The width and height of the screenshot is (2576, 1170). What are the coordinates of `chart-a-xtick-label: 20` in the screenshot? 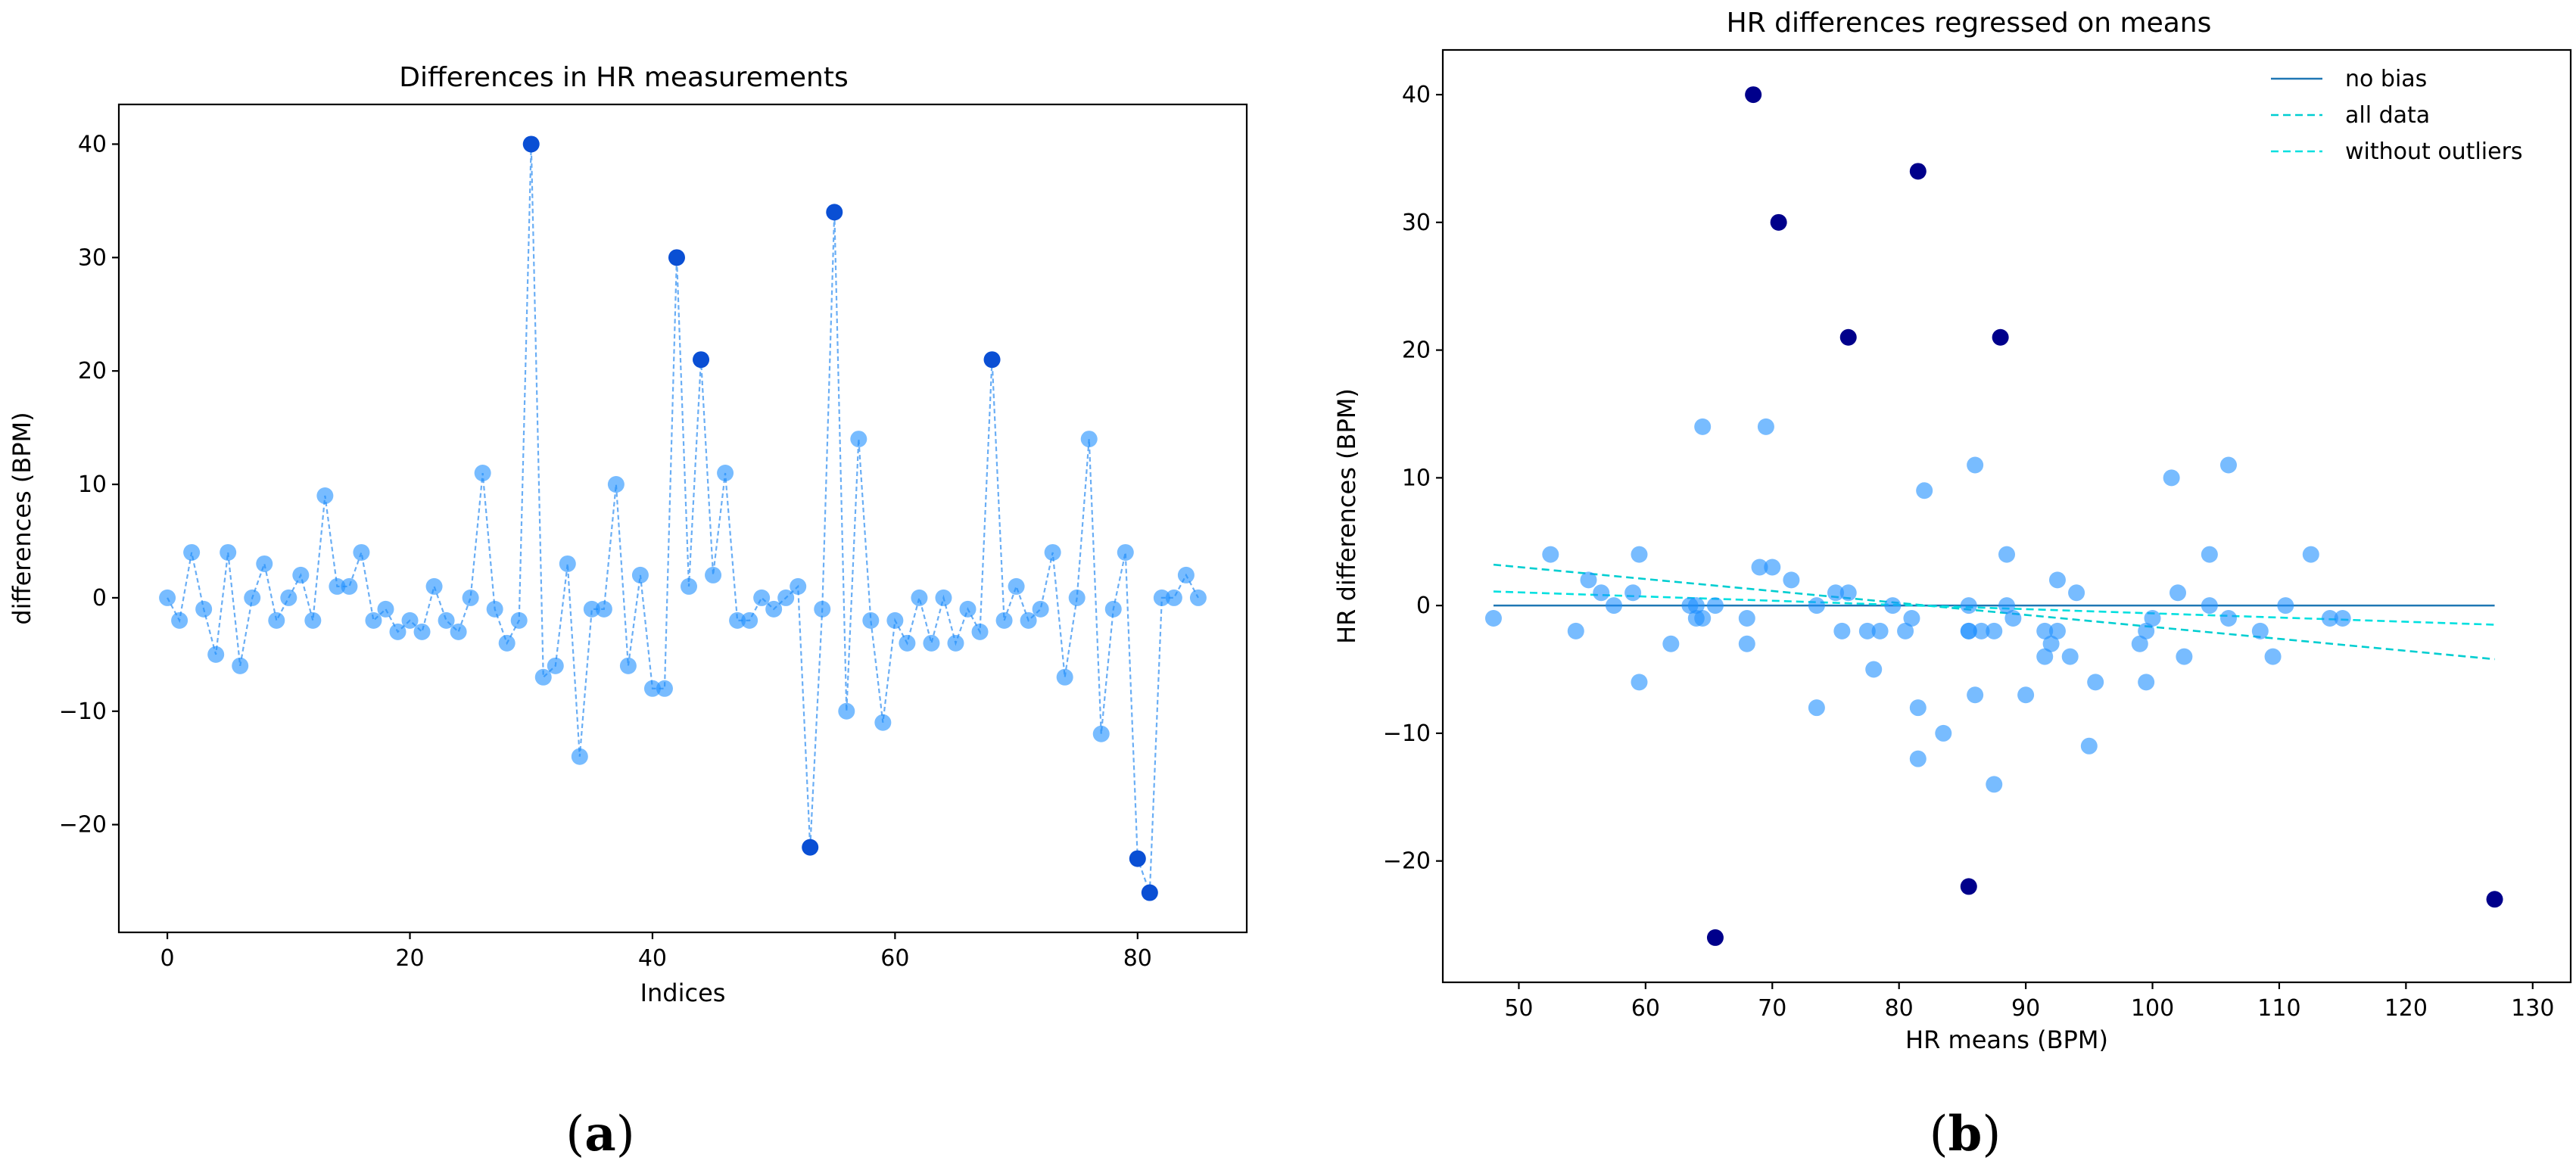 It's located at (410, 958).